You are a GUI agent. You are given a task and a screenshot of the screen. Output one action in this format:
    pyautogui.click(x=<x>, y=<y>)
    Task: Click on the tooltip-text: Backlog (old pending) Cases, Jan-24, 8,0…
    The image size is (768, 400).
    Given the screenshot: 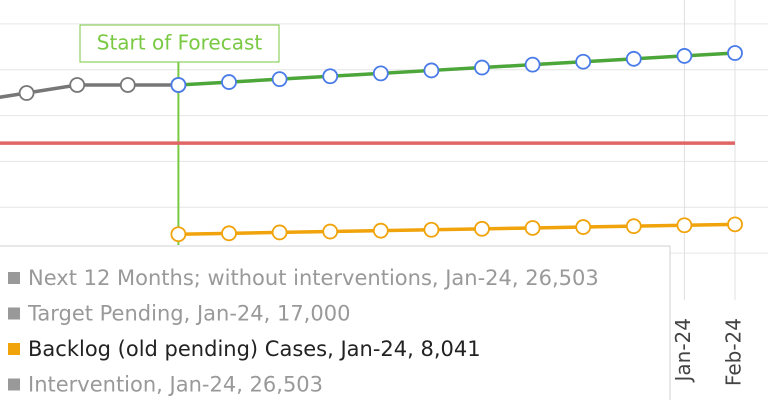 What is the action you would take?
    pyautogui.click(x=254, y=349)
    